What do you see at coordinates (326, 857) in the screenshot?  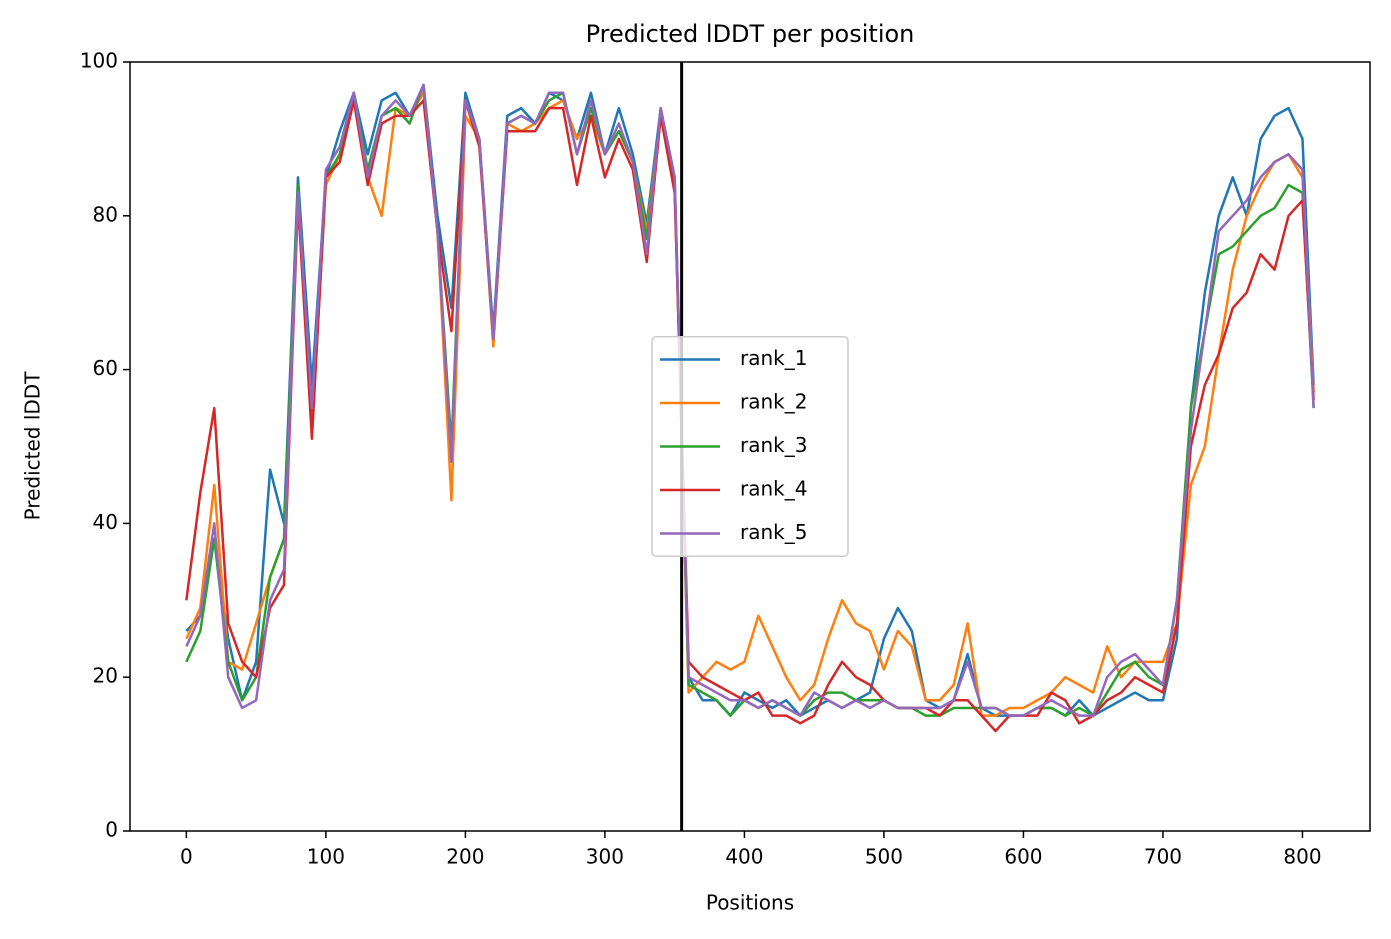 I see `x-tick-label: 100` at bounding box center [326, 857].